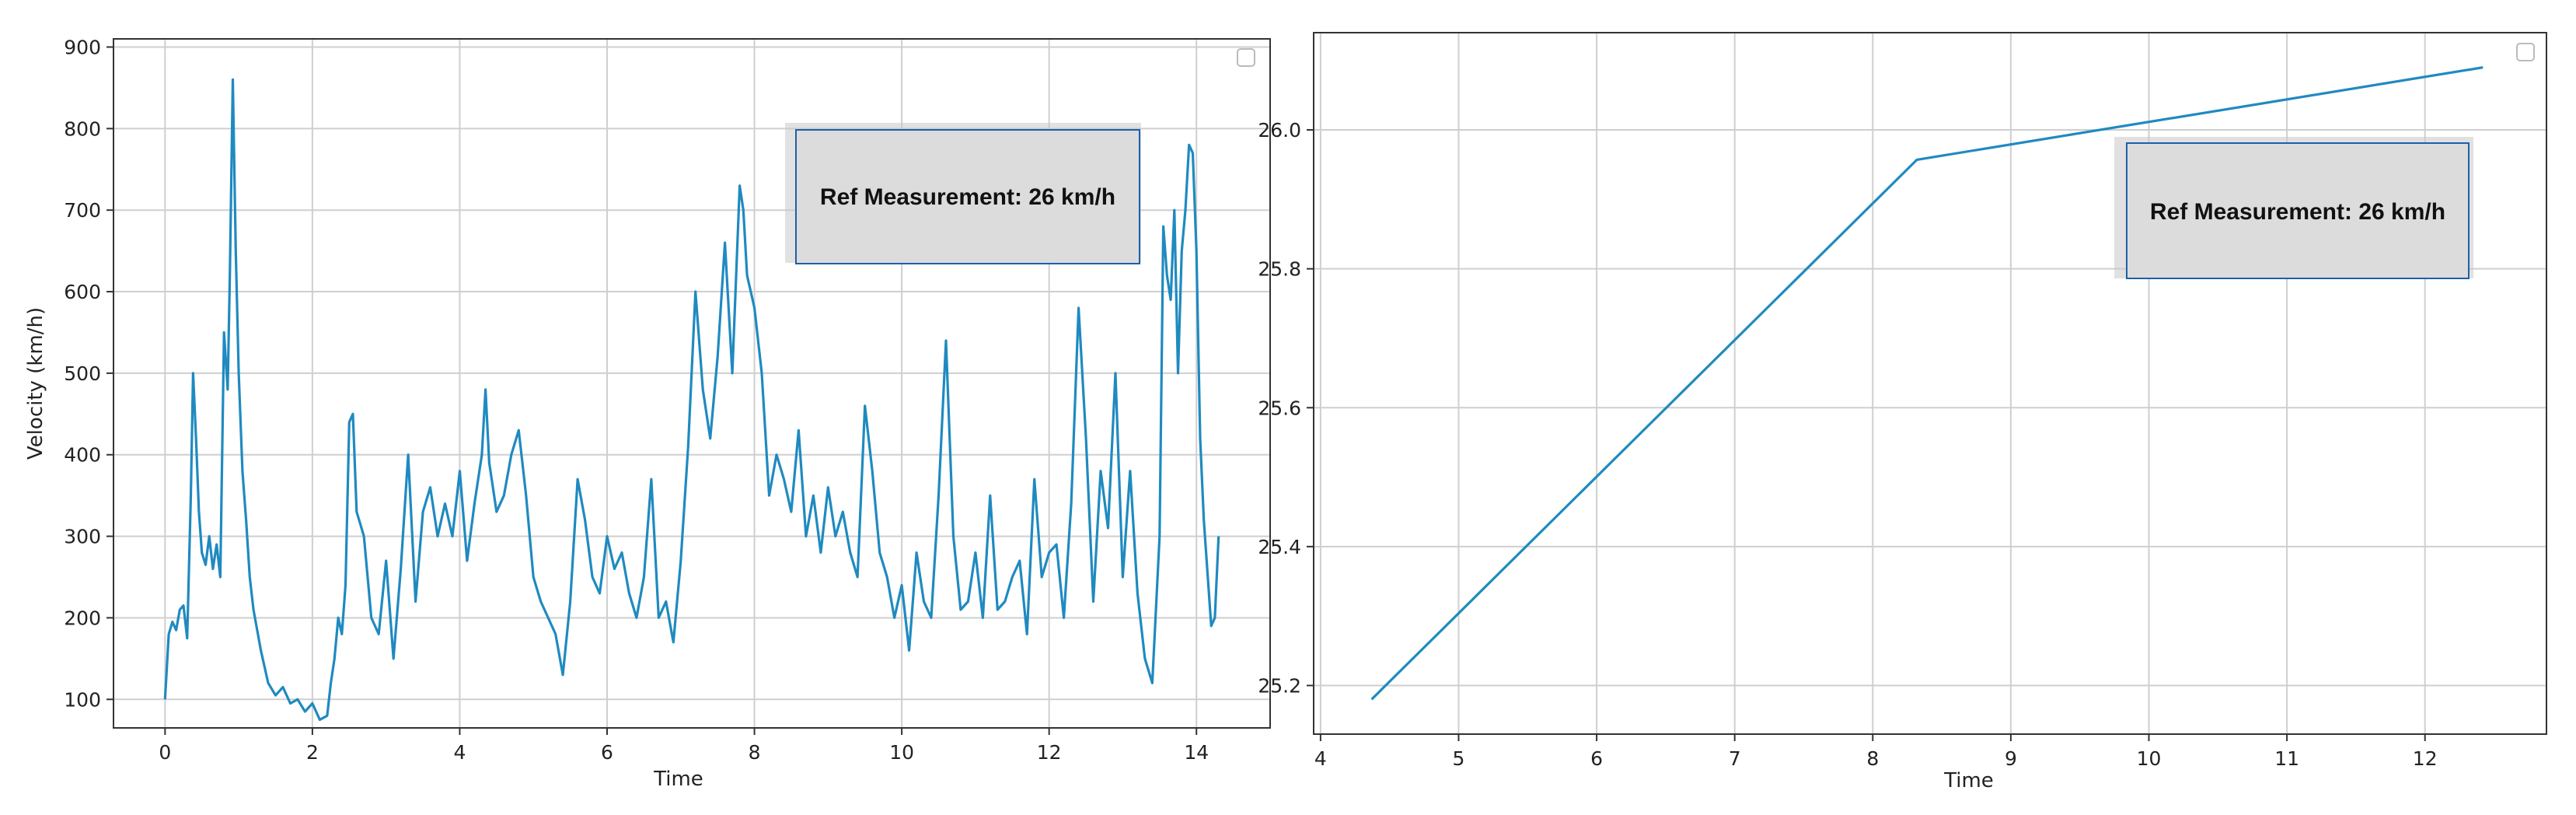 This screenshot has width=2576, height=815. I want to click on y-tick-label: 800, so click(83, 128).